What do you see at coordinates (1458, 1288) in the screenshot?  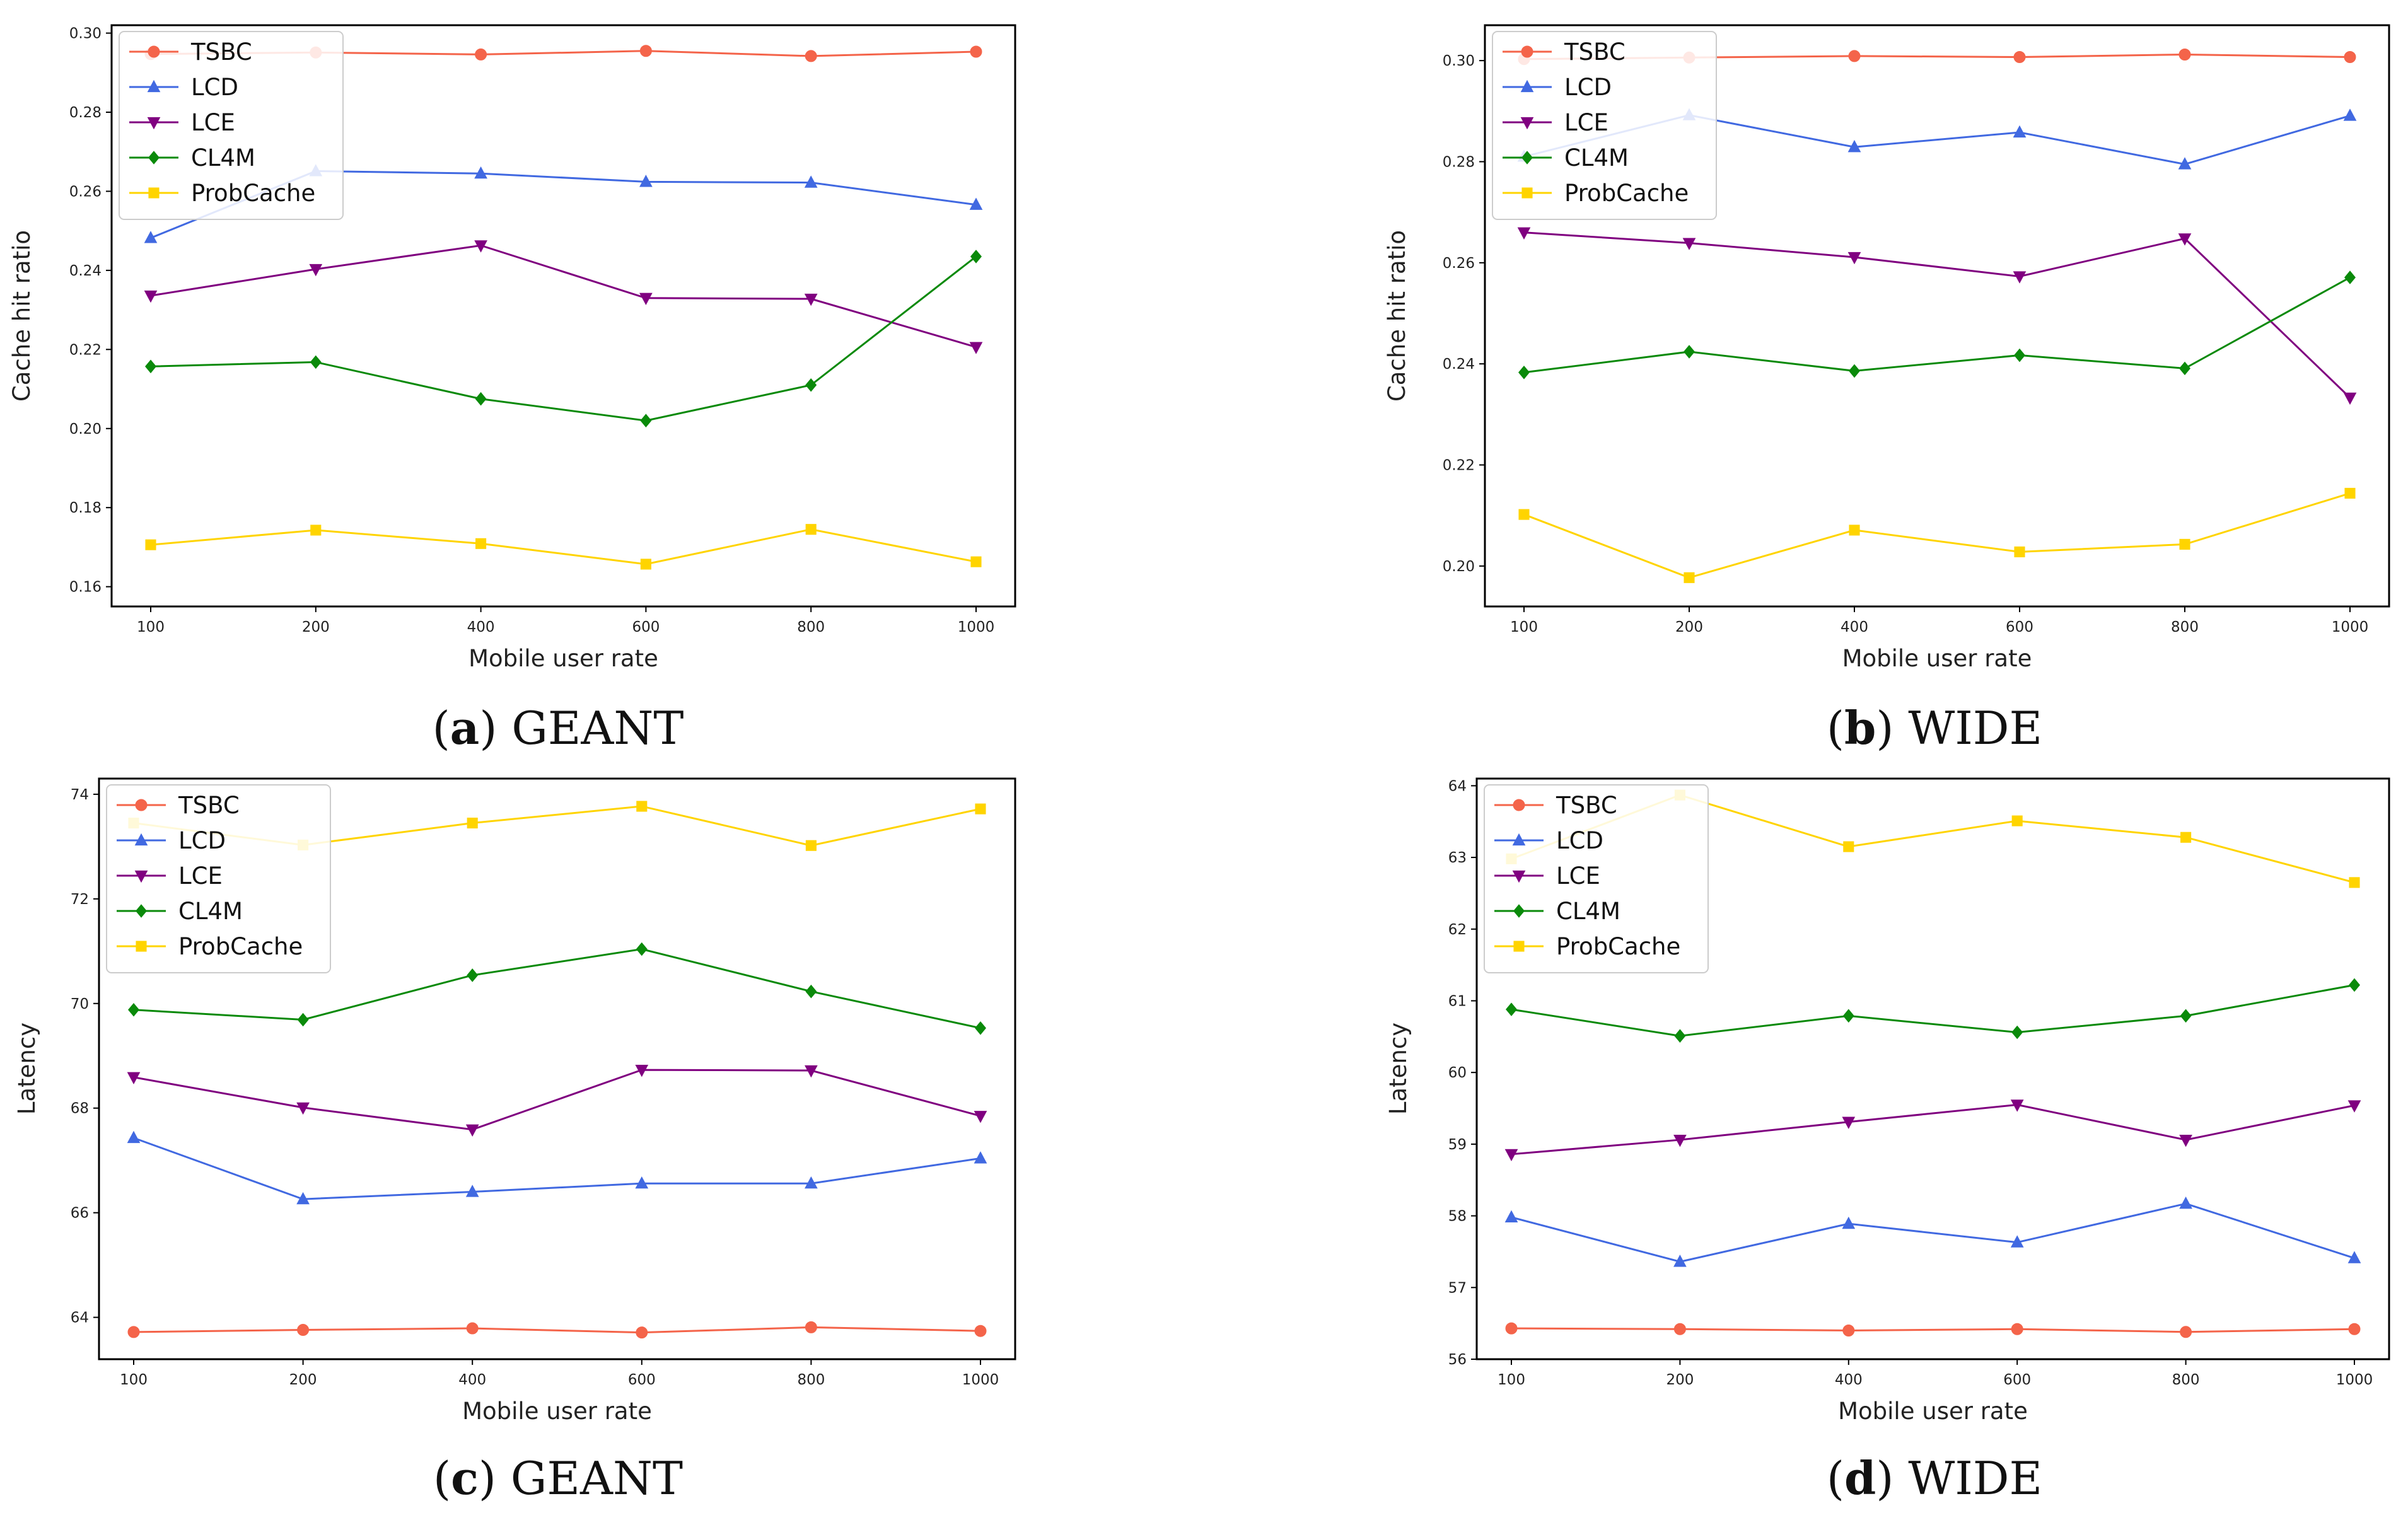 I see `y-tick-label: 57` at bounding box center [1458, 1288].